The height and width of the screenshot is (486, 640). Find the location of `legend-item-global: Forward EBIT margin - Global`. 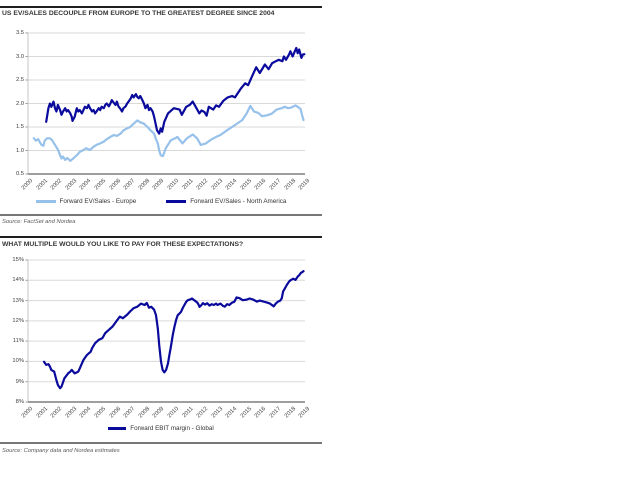

legend-item-global: Forward EBIT margin - Global is located at coordinates (161, 428).